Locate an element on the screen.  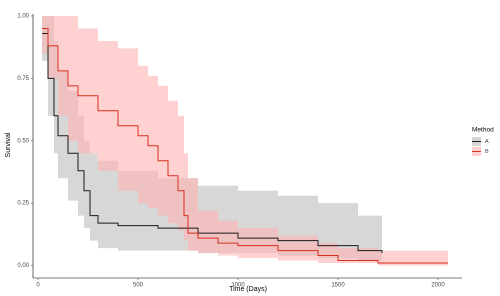
x-axis-label: Time (Days) is located at coordinates (248, 289).